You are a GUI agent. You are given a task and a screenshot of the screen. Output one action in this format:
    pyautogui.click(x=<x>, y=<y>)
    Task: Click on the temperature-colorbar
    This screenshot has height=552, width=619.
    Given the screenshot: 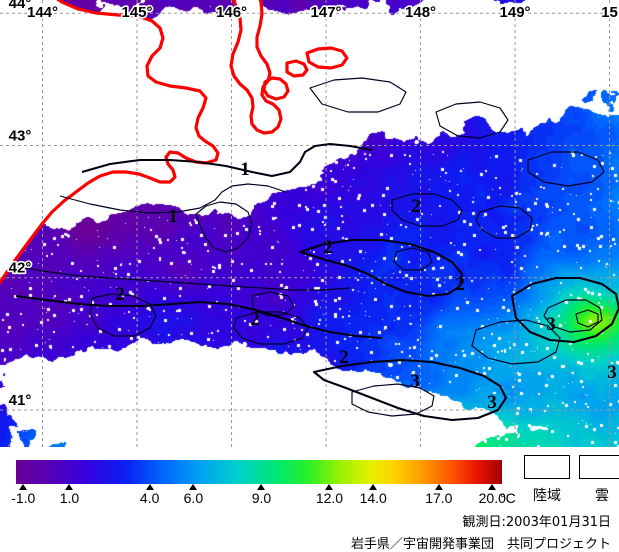 What is the action you would take?
    pyautogui.click(x=259, y=472)
    